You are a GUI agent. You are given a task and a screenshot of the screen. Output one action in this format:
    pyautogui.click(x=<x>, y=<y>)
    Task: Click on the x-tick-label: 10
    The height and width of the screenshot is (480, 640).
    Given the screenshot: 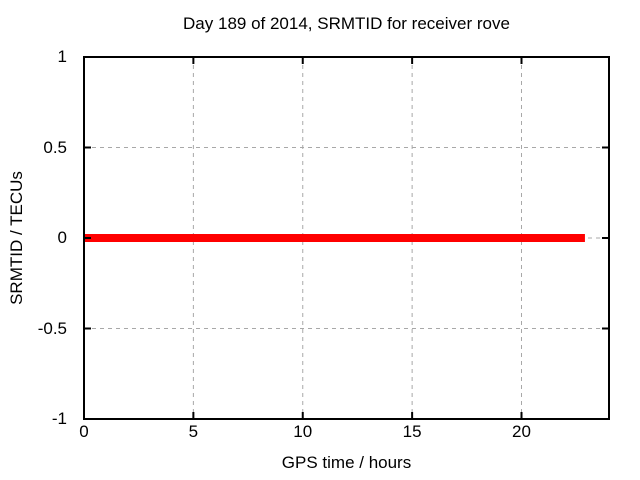 What is the action you would take?
    pyautogui.click(x=303, y=431)
    